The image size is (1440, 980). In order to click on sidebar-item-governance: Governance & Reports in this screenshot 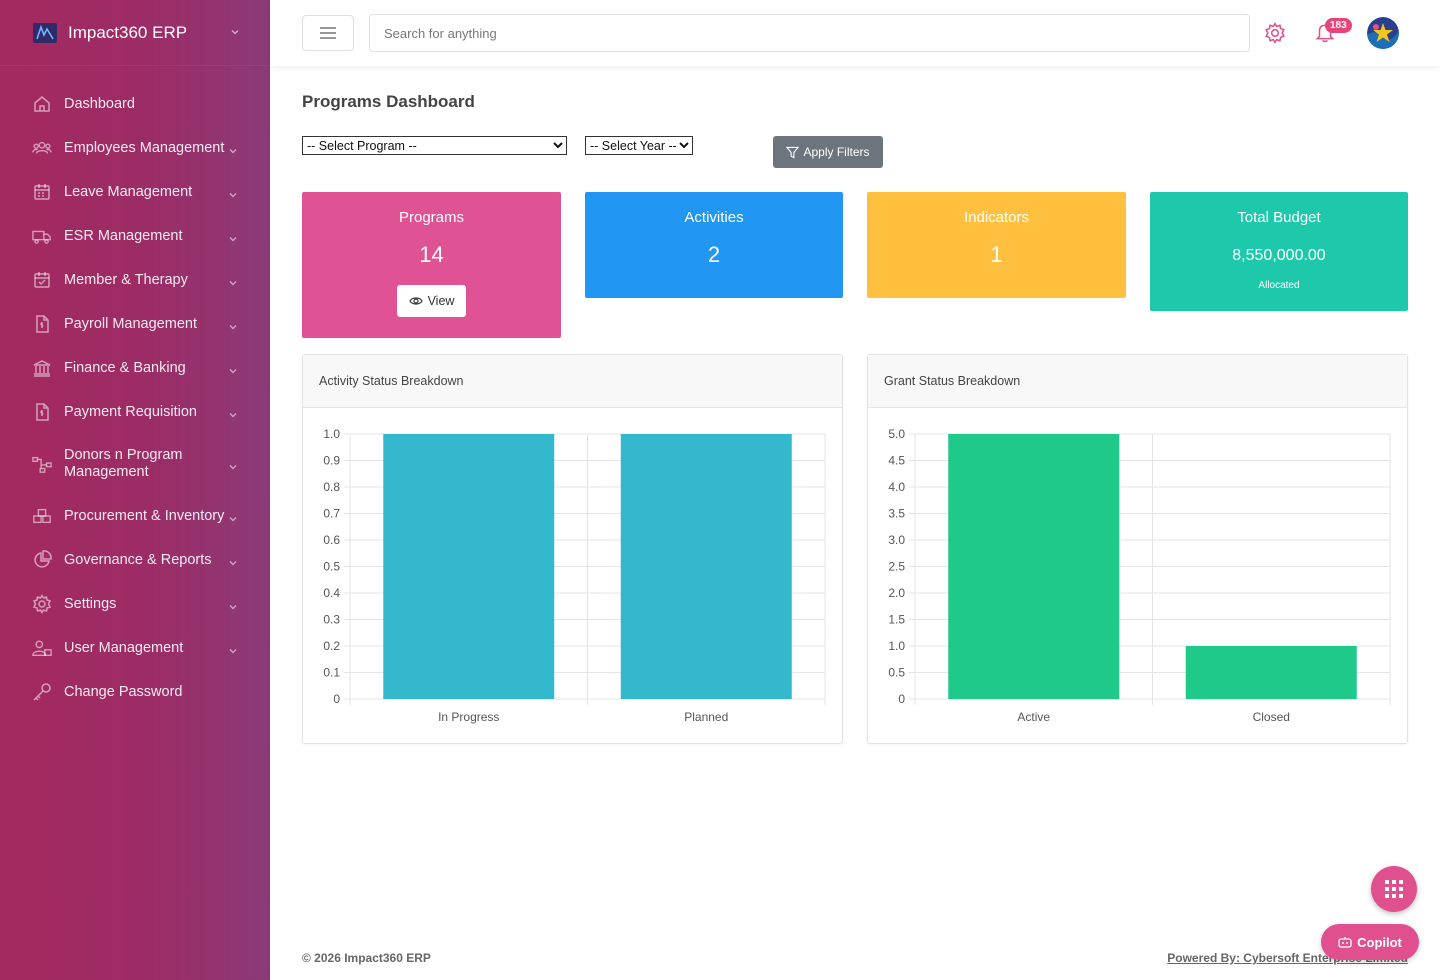, I will do `click(135, 560)`.